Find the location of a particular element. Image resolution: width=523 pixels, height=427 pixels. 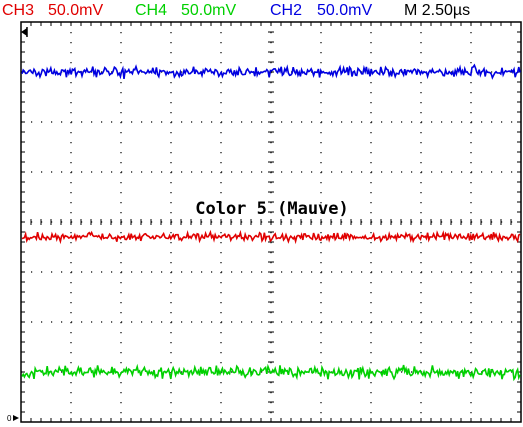

trace-ch2 is located at coordinates (271, 71).